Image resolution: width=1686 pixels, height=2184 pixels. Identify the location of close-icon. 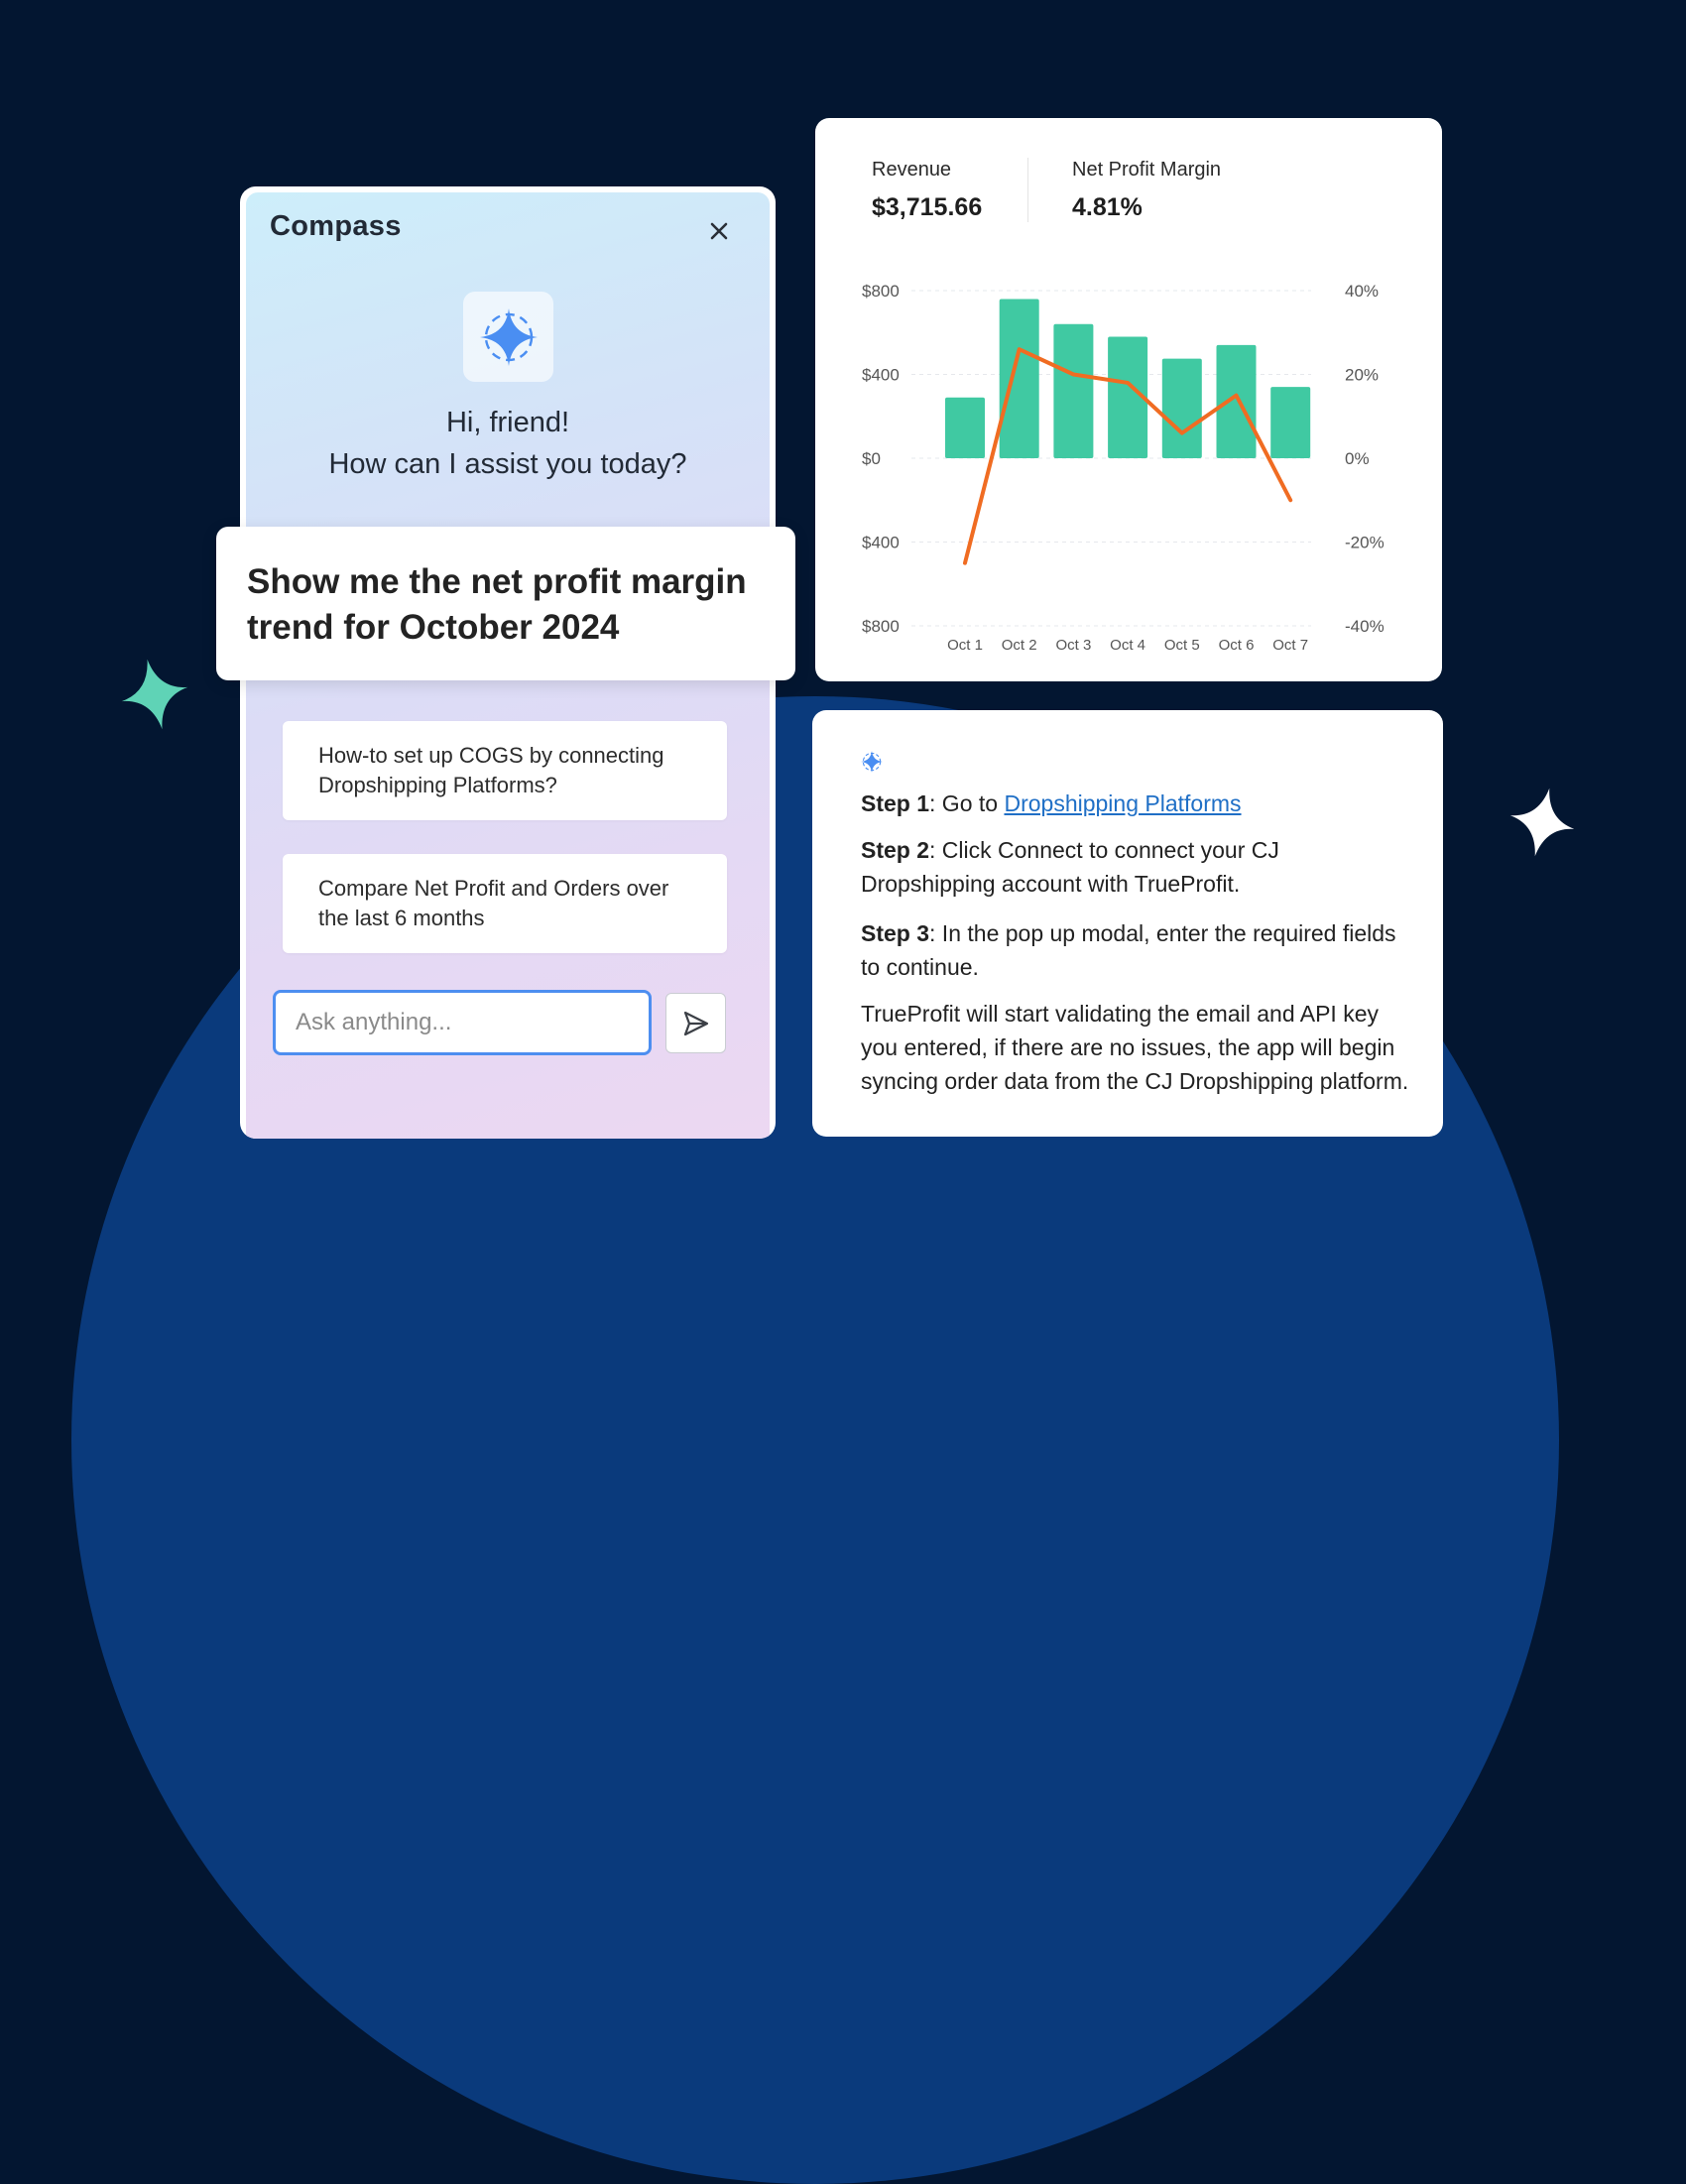
(719, 231).